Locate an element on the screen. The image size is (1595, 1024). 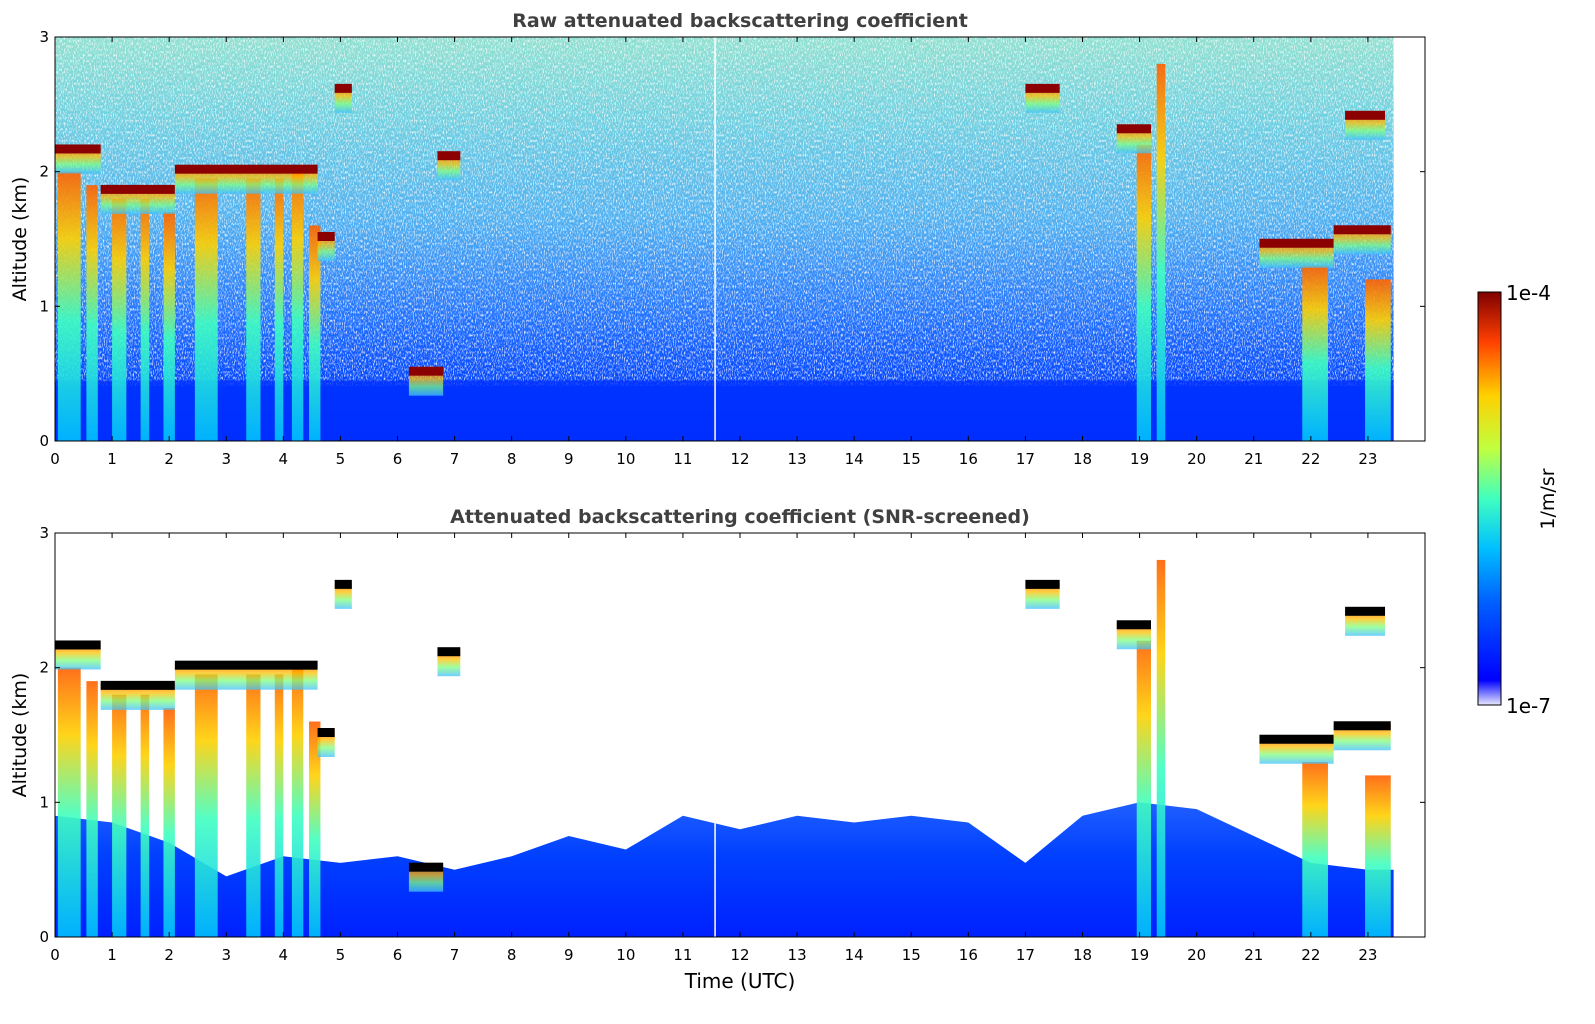
raw-x-tick-label: 12 is located at coordinates (739, 459).